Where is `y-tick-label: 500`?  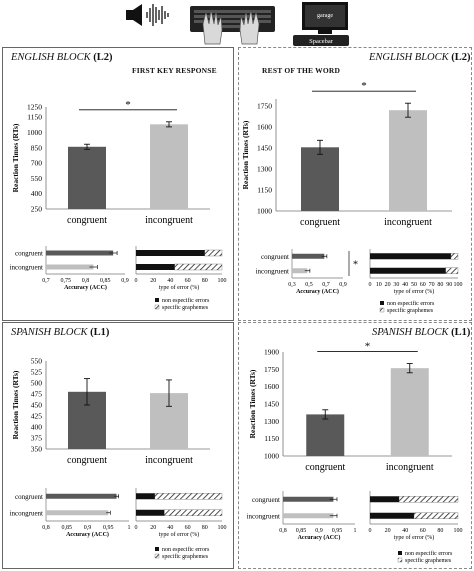 y-tick-label: 500 is located at coordinates (37, 383).